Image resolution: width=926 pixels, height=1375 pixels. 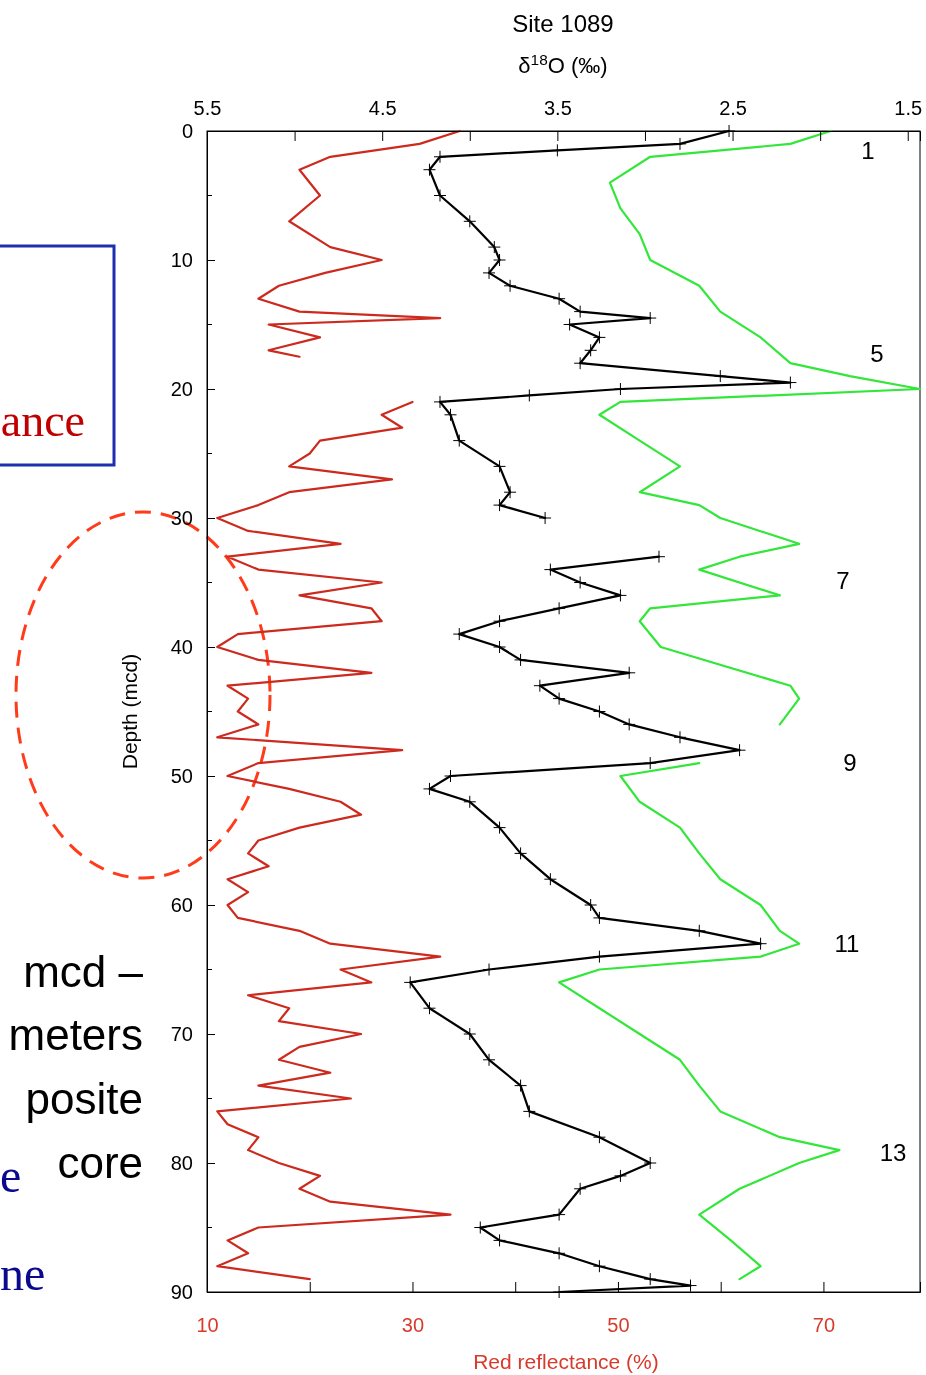 I want to click on x2-tick-label: 1.5, so click(x=908, y=108).